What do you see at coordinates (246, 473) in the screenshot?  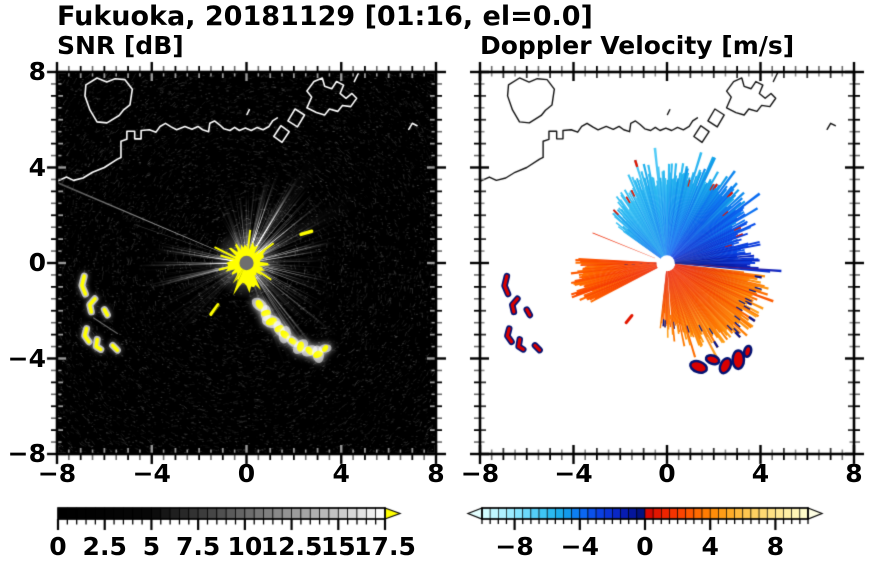 I see `snr-x-tick-label: 0` at bounding box center [246, 473].